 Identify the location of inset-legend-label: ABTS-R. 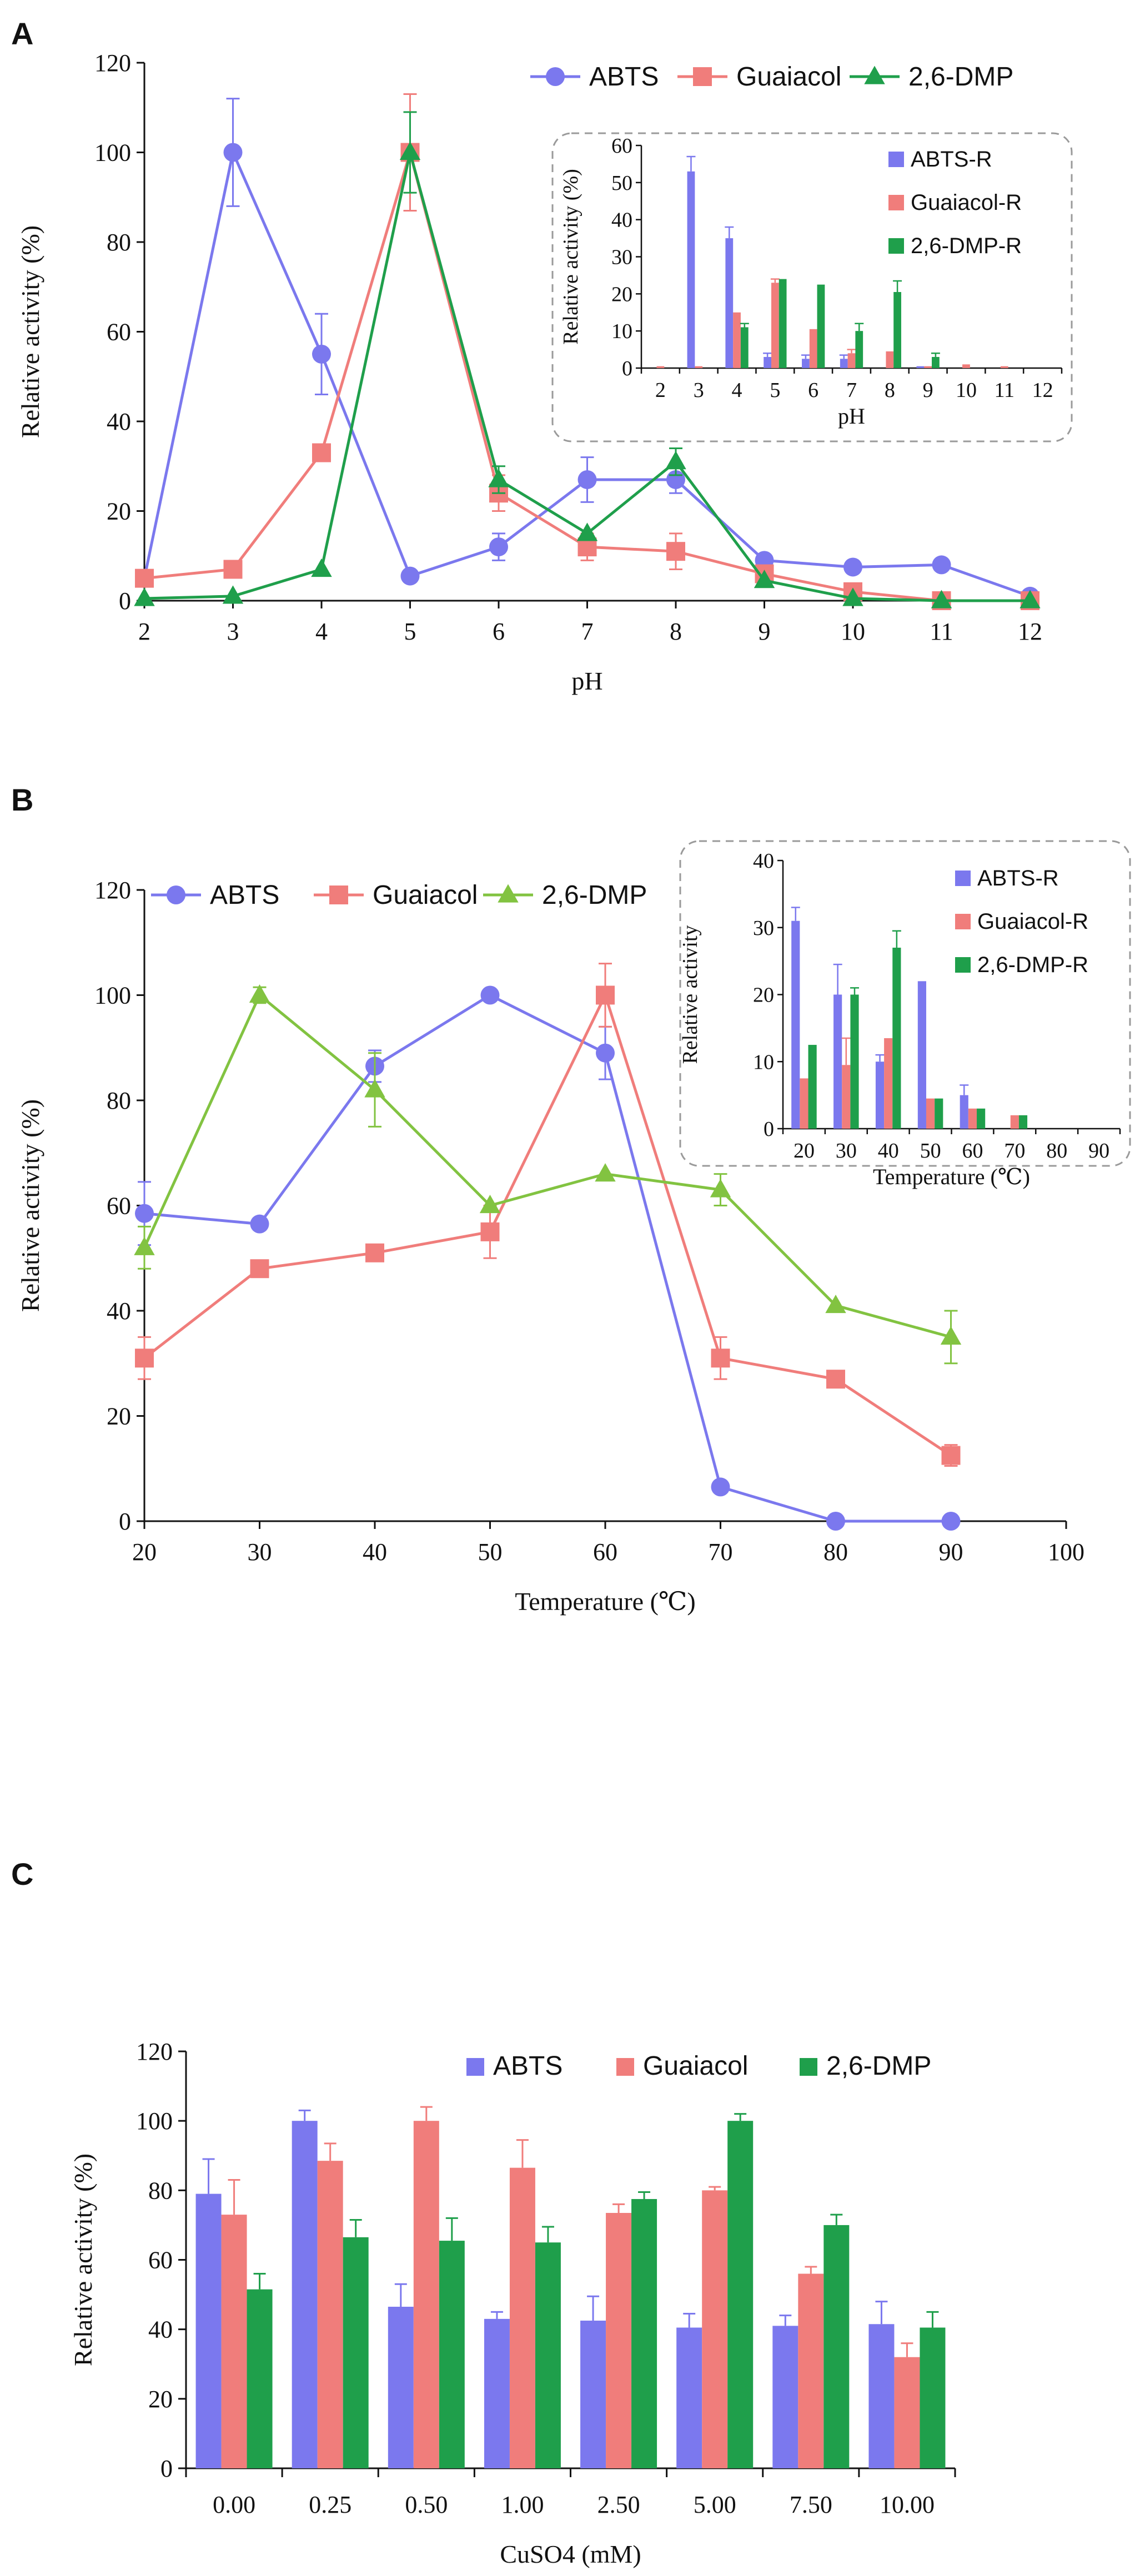
(1018, 878).